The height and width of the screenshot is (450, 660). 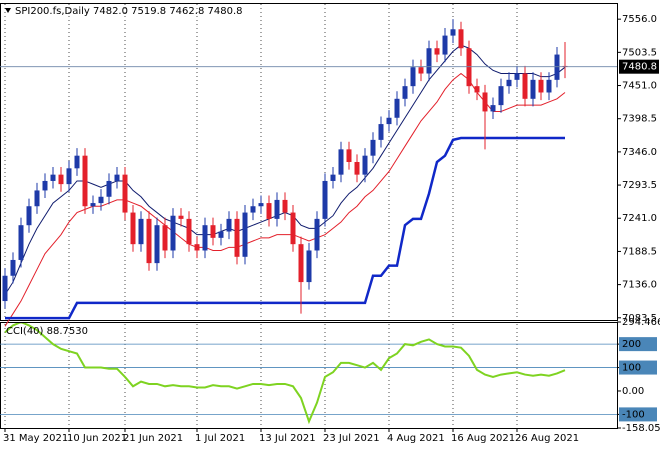 What do you see at coordinates (631, 344) in the screenshot?
I see `y-tick-label: 200` at bounding box center [631, 344].